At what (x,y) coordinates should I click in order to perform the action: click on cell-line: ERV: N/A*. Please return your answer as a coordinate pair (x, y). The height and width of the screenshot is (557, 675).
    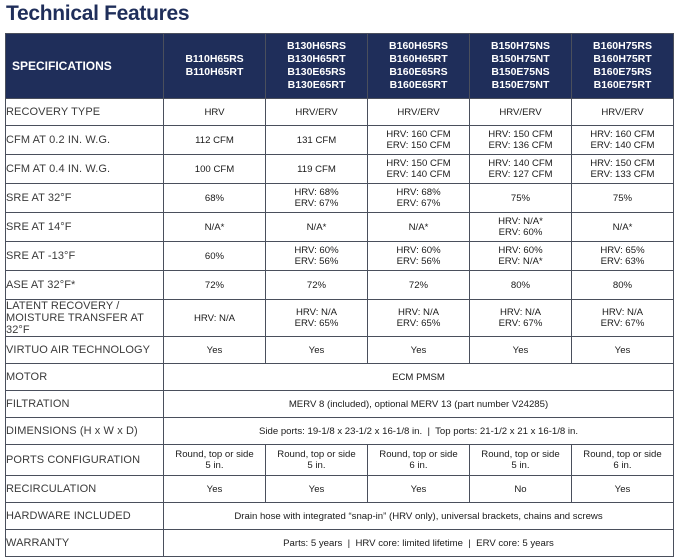
    Looking at the image, I should click on (520, 261).